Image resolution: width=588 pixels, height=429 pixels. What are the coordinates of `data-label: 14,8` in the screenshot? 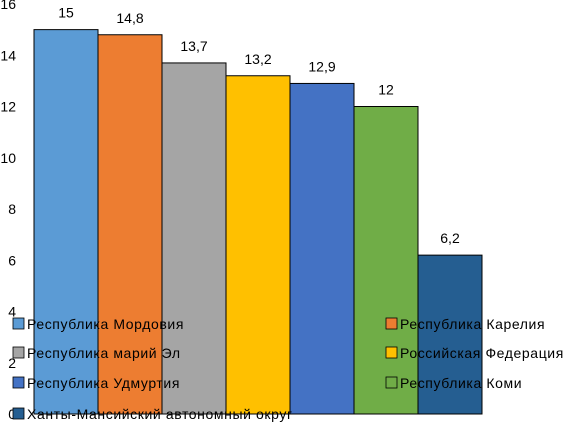 It's located at (129, 18).